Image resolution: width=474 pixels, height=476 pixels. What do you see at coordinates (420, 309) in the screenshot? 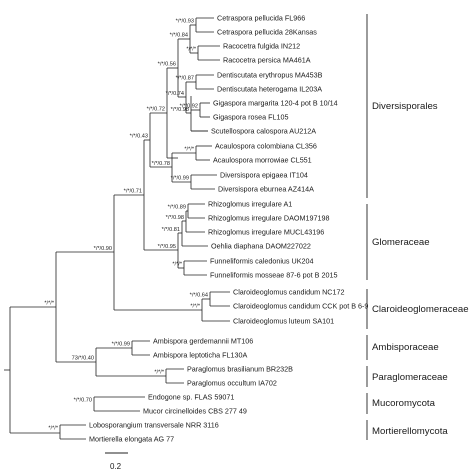
I see `clade-label-claroideoglomeraceae: Claroideoglomeraceae` at bounding box center [420, 309].